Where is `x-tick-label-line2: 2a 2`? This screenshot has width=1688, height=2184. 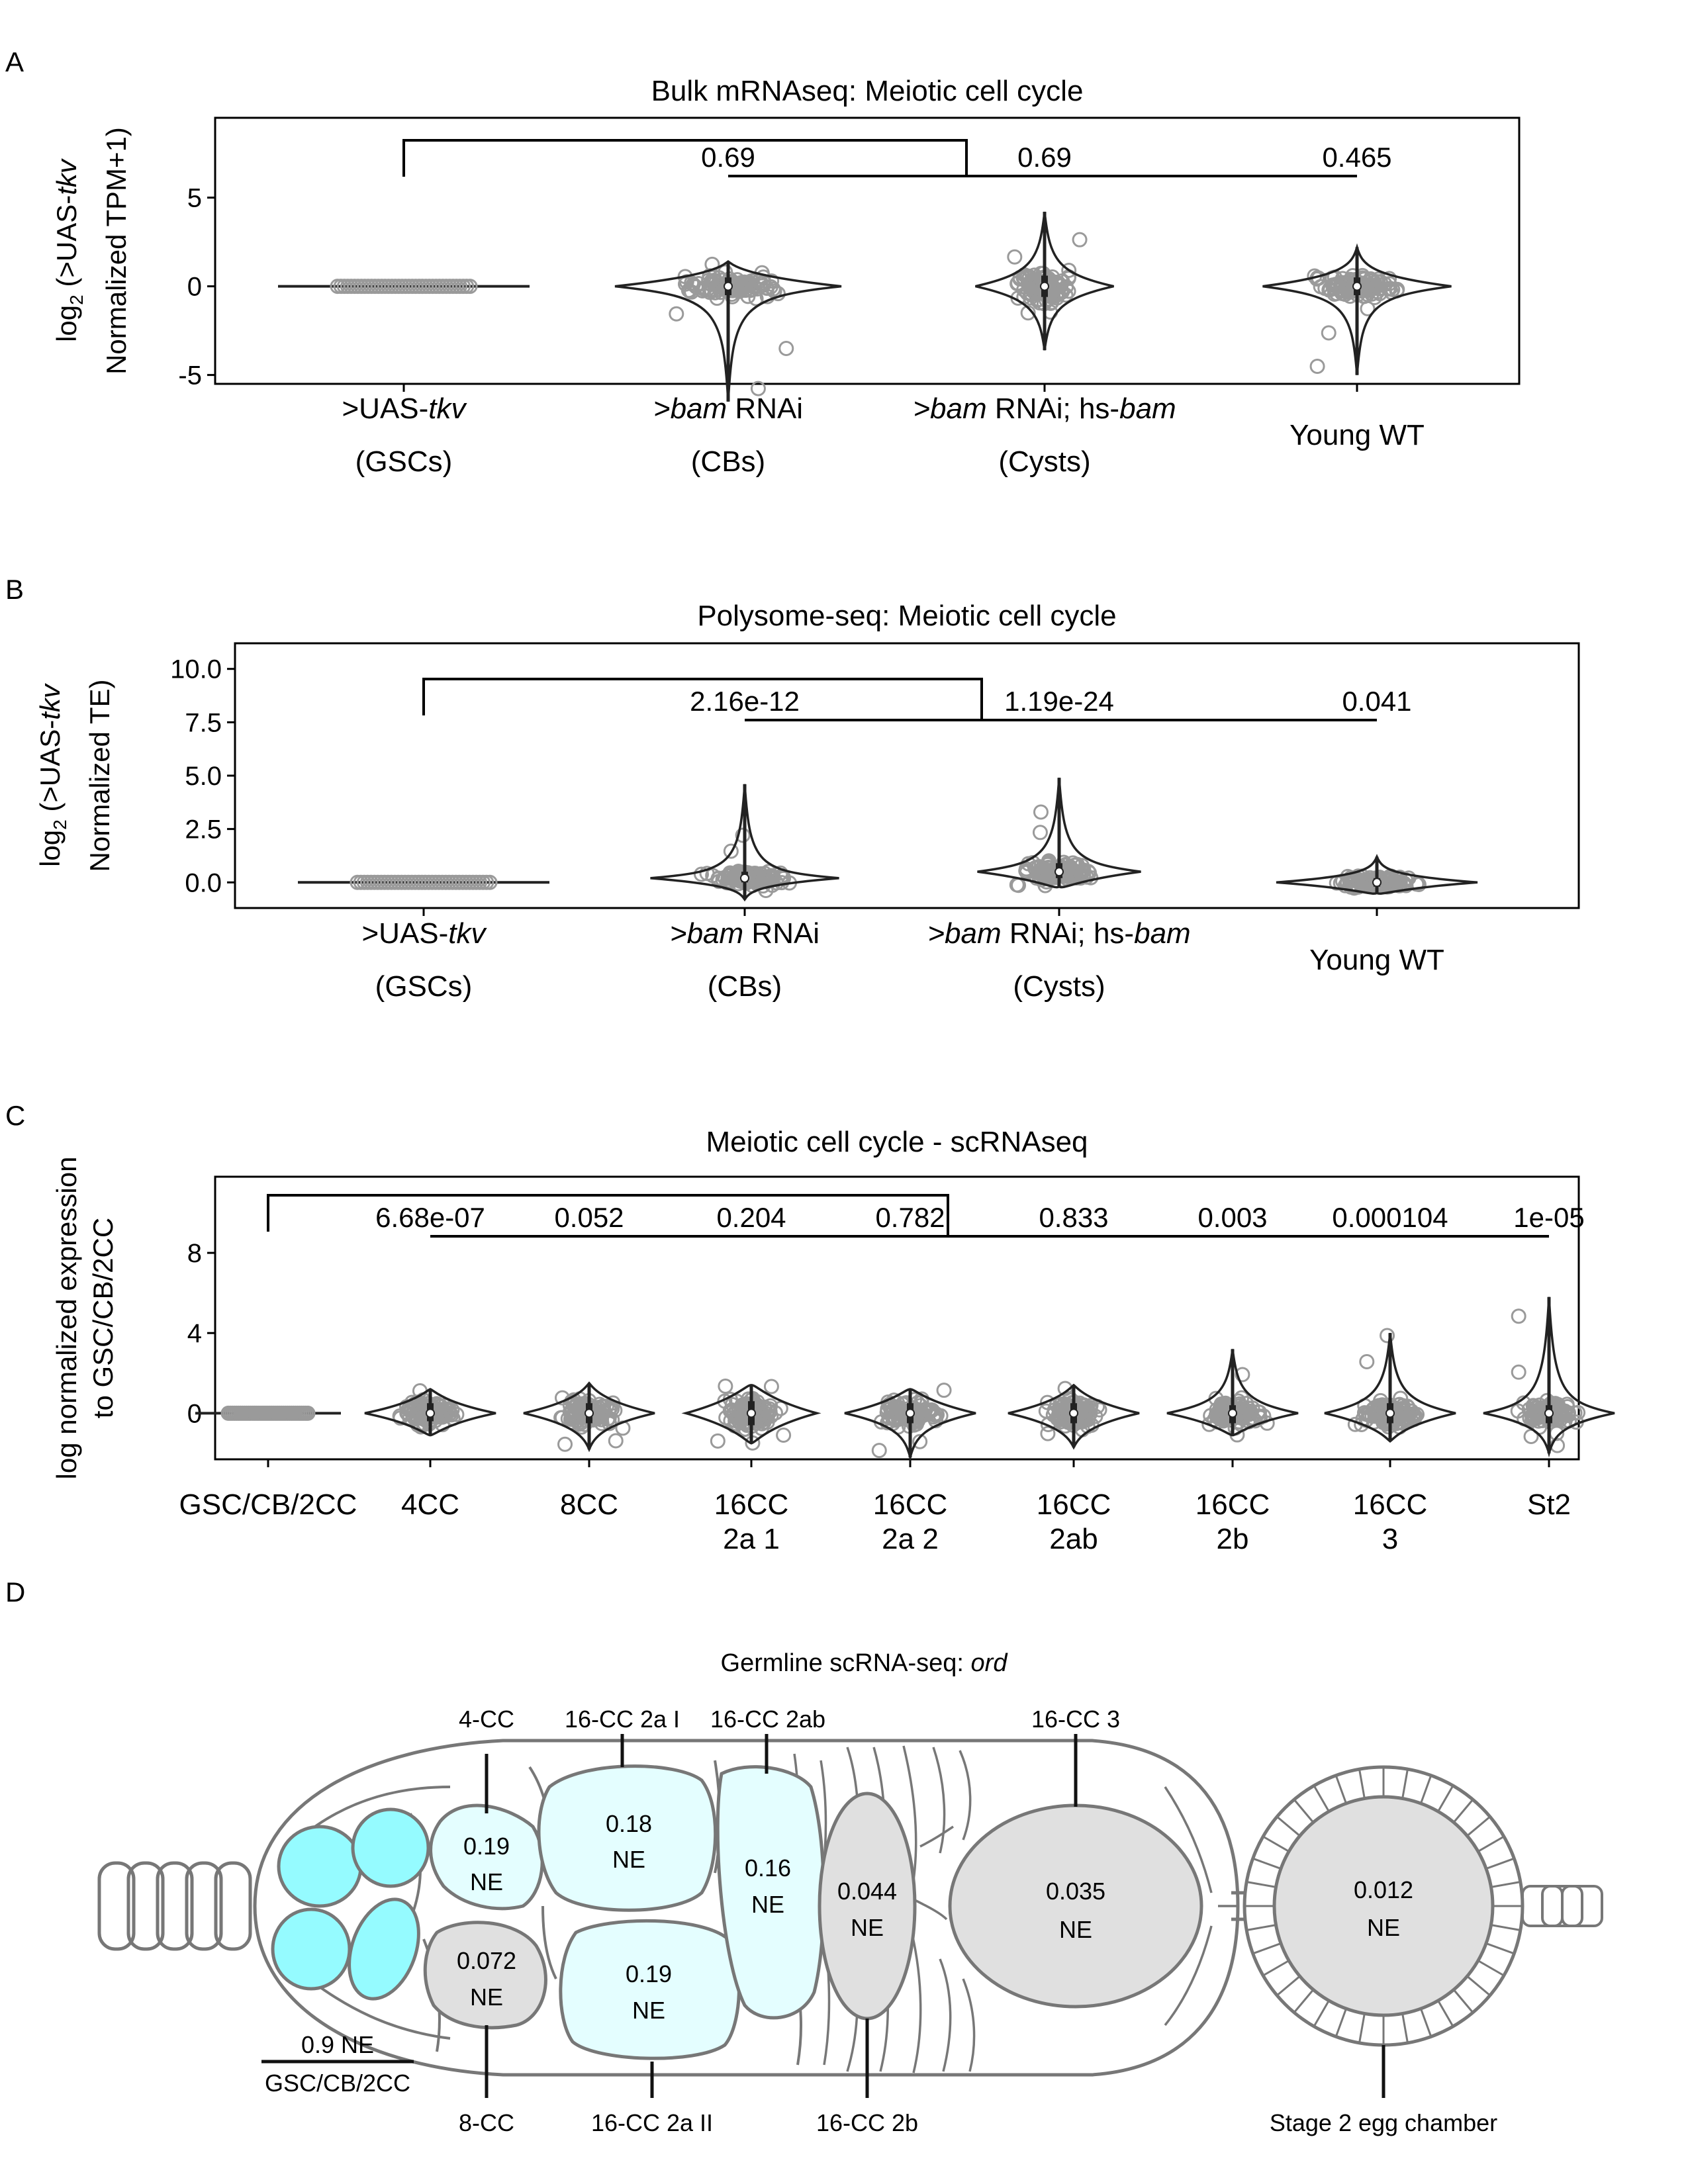 x-tick-label-line2: 2a 2 is located at coordinates (910, 1539).